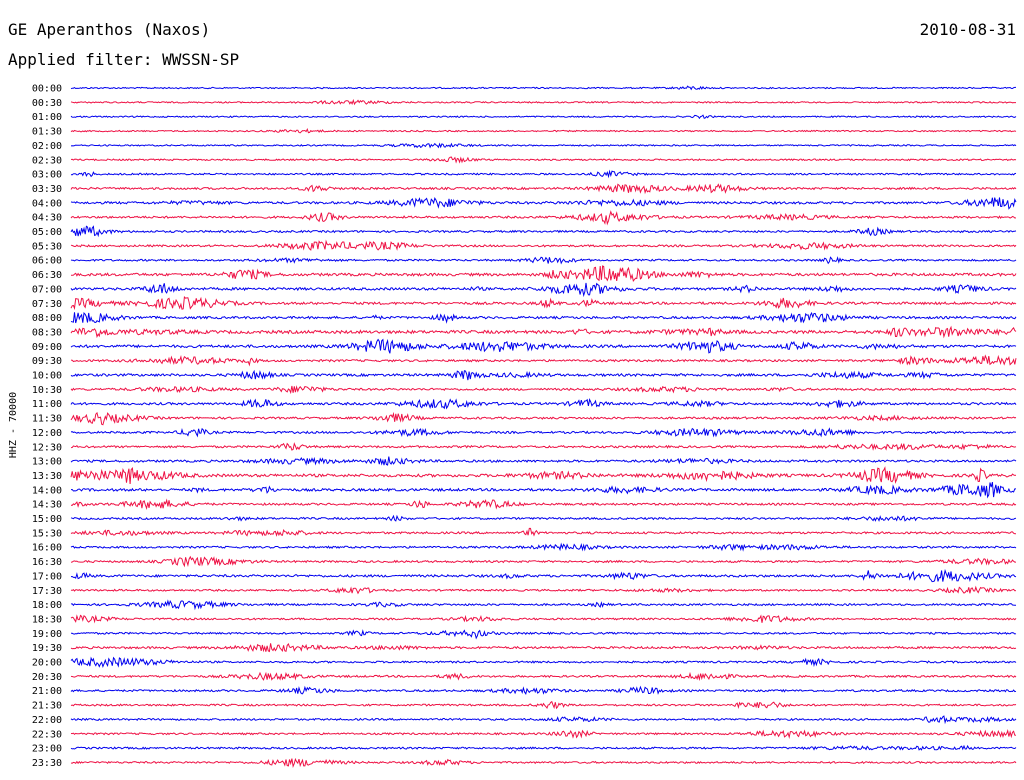  I want to click on row-time-label: 15:30, so click(47, 533).